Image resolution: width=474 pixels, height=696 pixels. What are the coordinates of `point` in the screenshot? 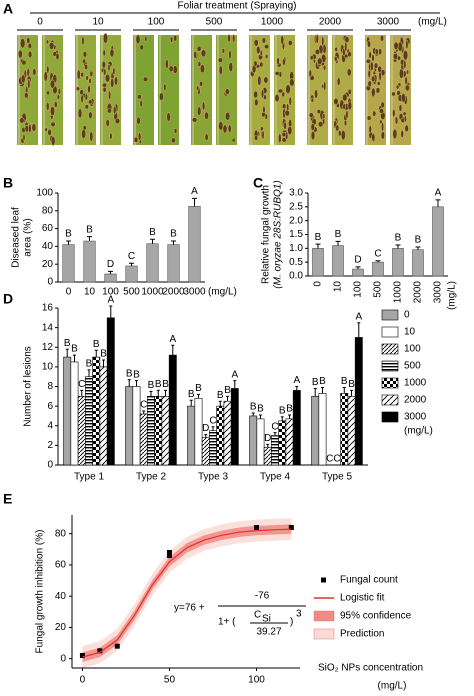 It's located at (117, 646).